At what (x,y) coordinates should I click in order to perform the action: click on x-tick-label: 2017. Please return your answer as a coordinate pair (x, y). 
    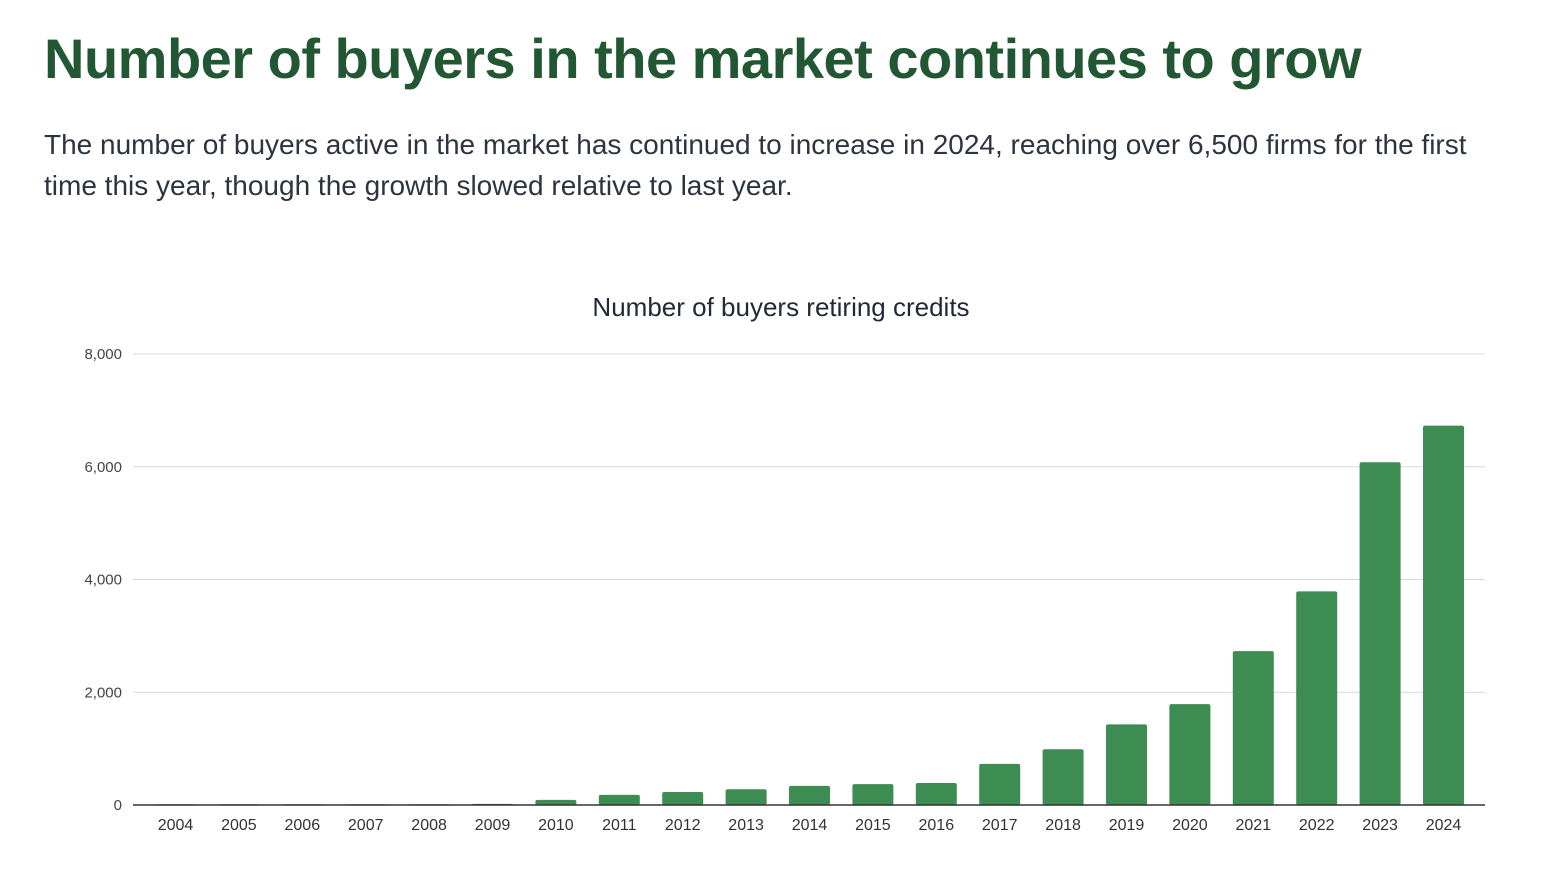
    Looking at the image, I should click on (1000, 825).